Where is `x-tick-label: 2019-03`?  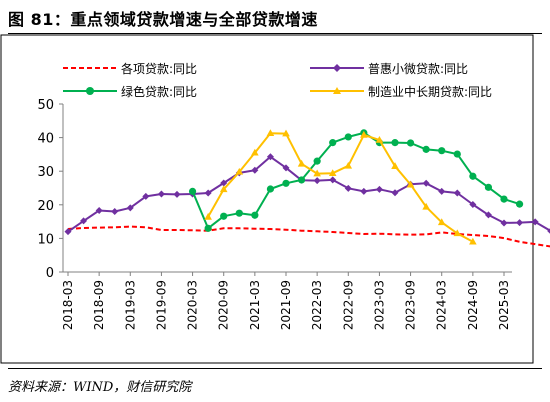
x-tick-label: 2019-03 is located at coordinates (130, 305).